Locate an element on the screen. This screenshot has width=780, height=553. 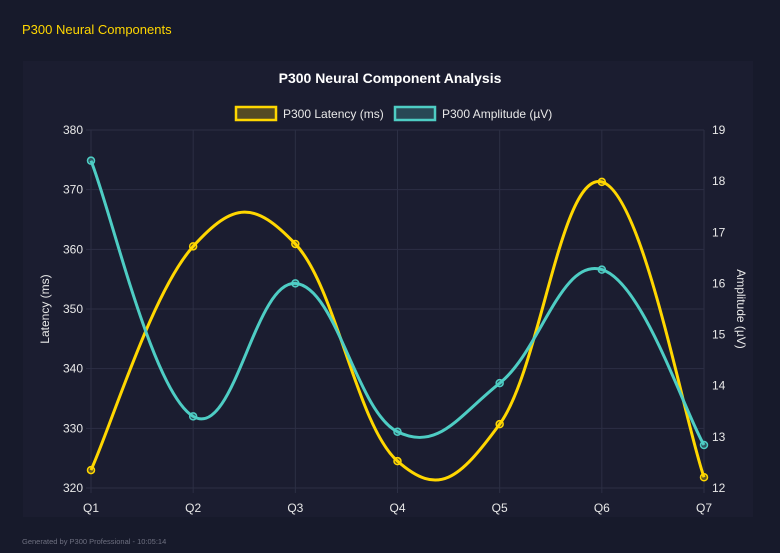
y2-tick-label: 15 is located at coordinates (719, 335).